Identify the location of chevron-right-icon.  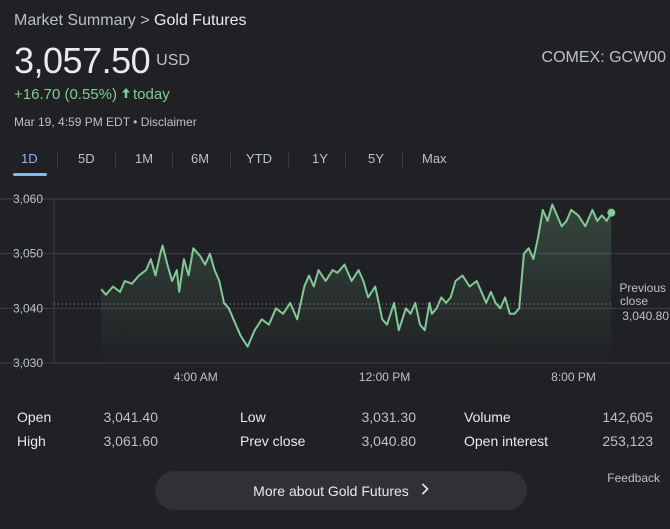
(425, 491).